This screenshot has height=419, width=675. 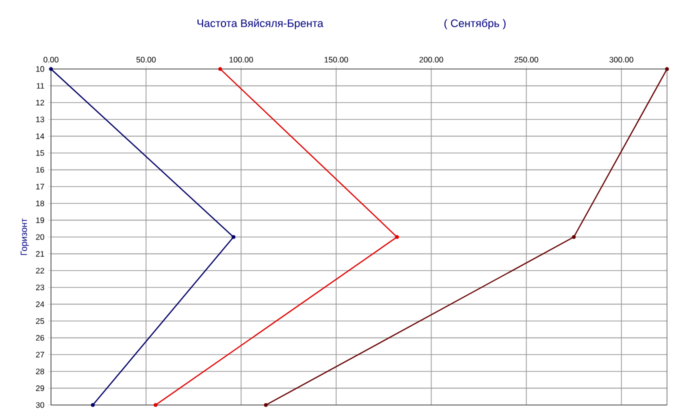 I want to click on chart-title: Частота Вяйсяля-Брента, so click(x=261, y=24).